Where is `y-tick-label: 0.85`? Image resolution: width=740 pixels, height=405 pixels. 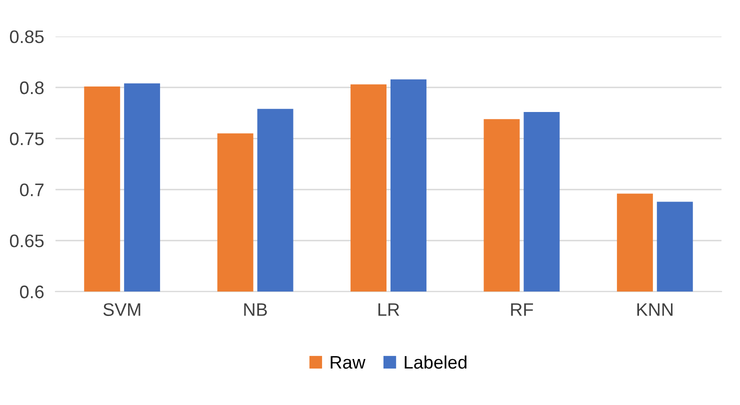 y-tick-label: 0.85 is located at coordinates (27, 37).